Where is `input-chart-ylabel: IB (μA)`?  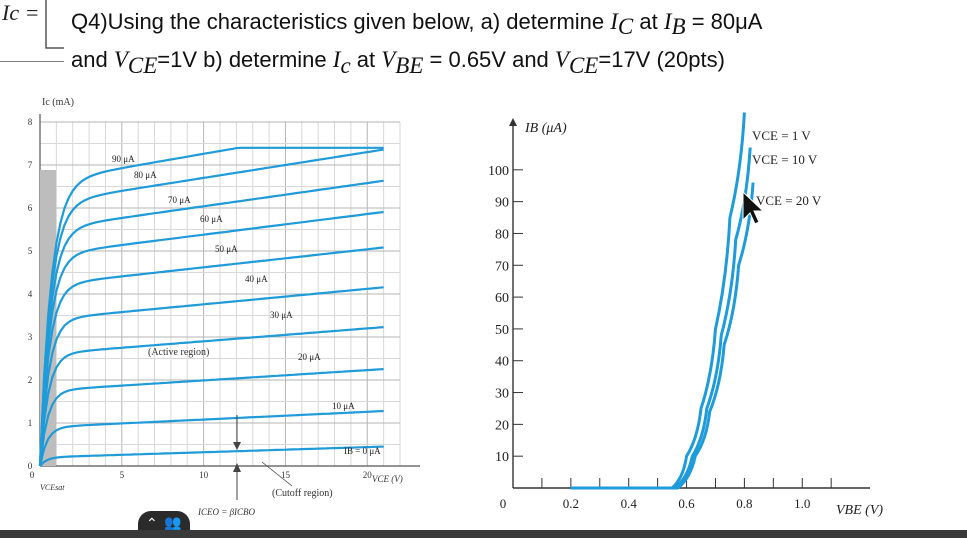 input-chart-ylabel: IB (μA) is located at coordinates (545, 128).